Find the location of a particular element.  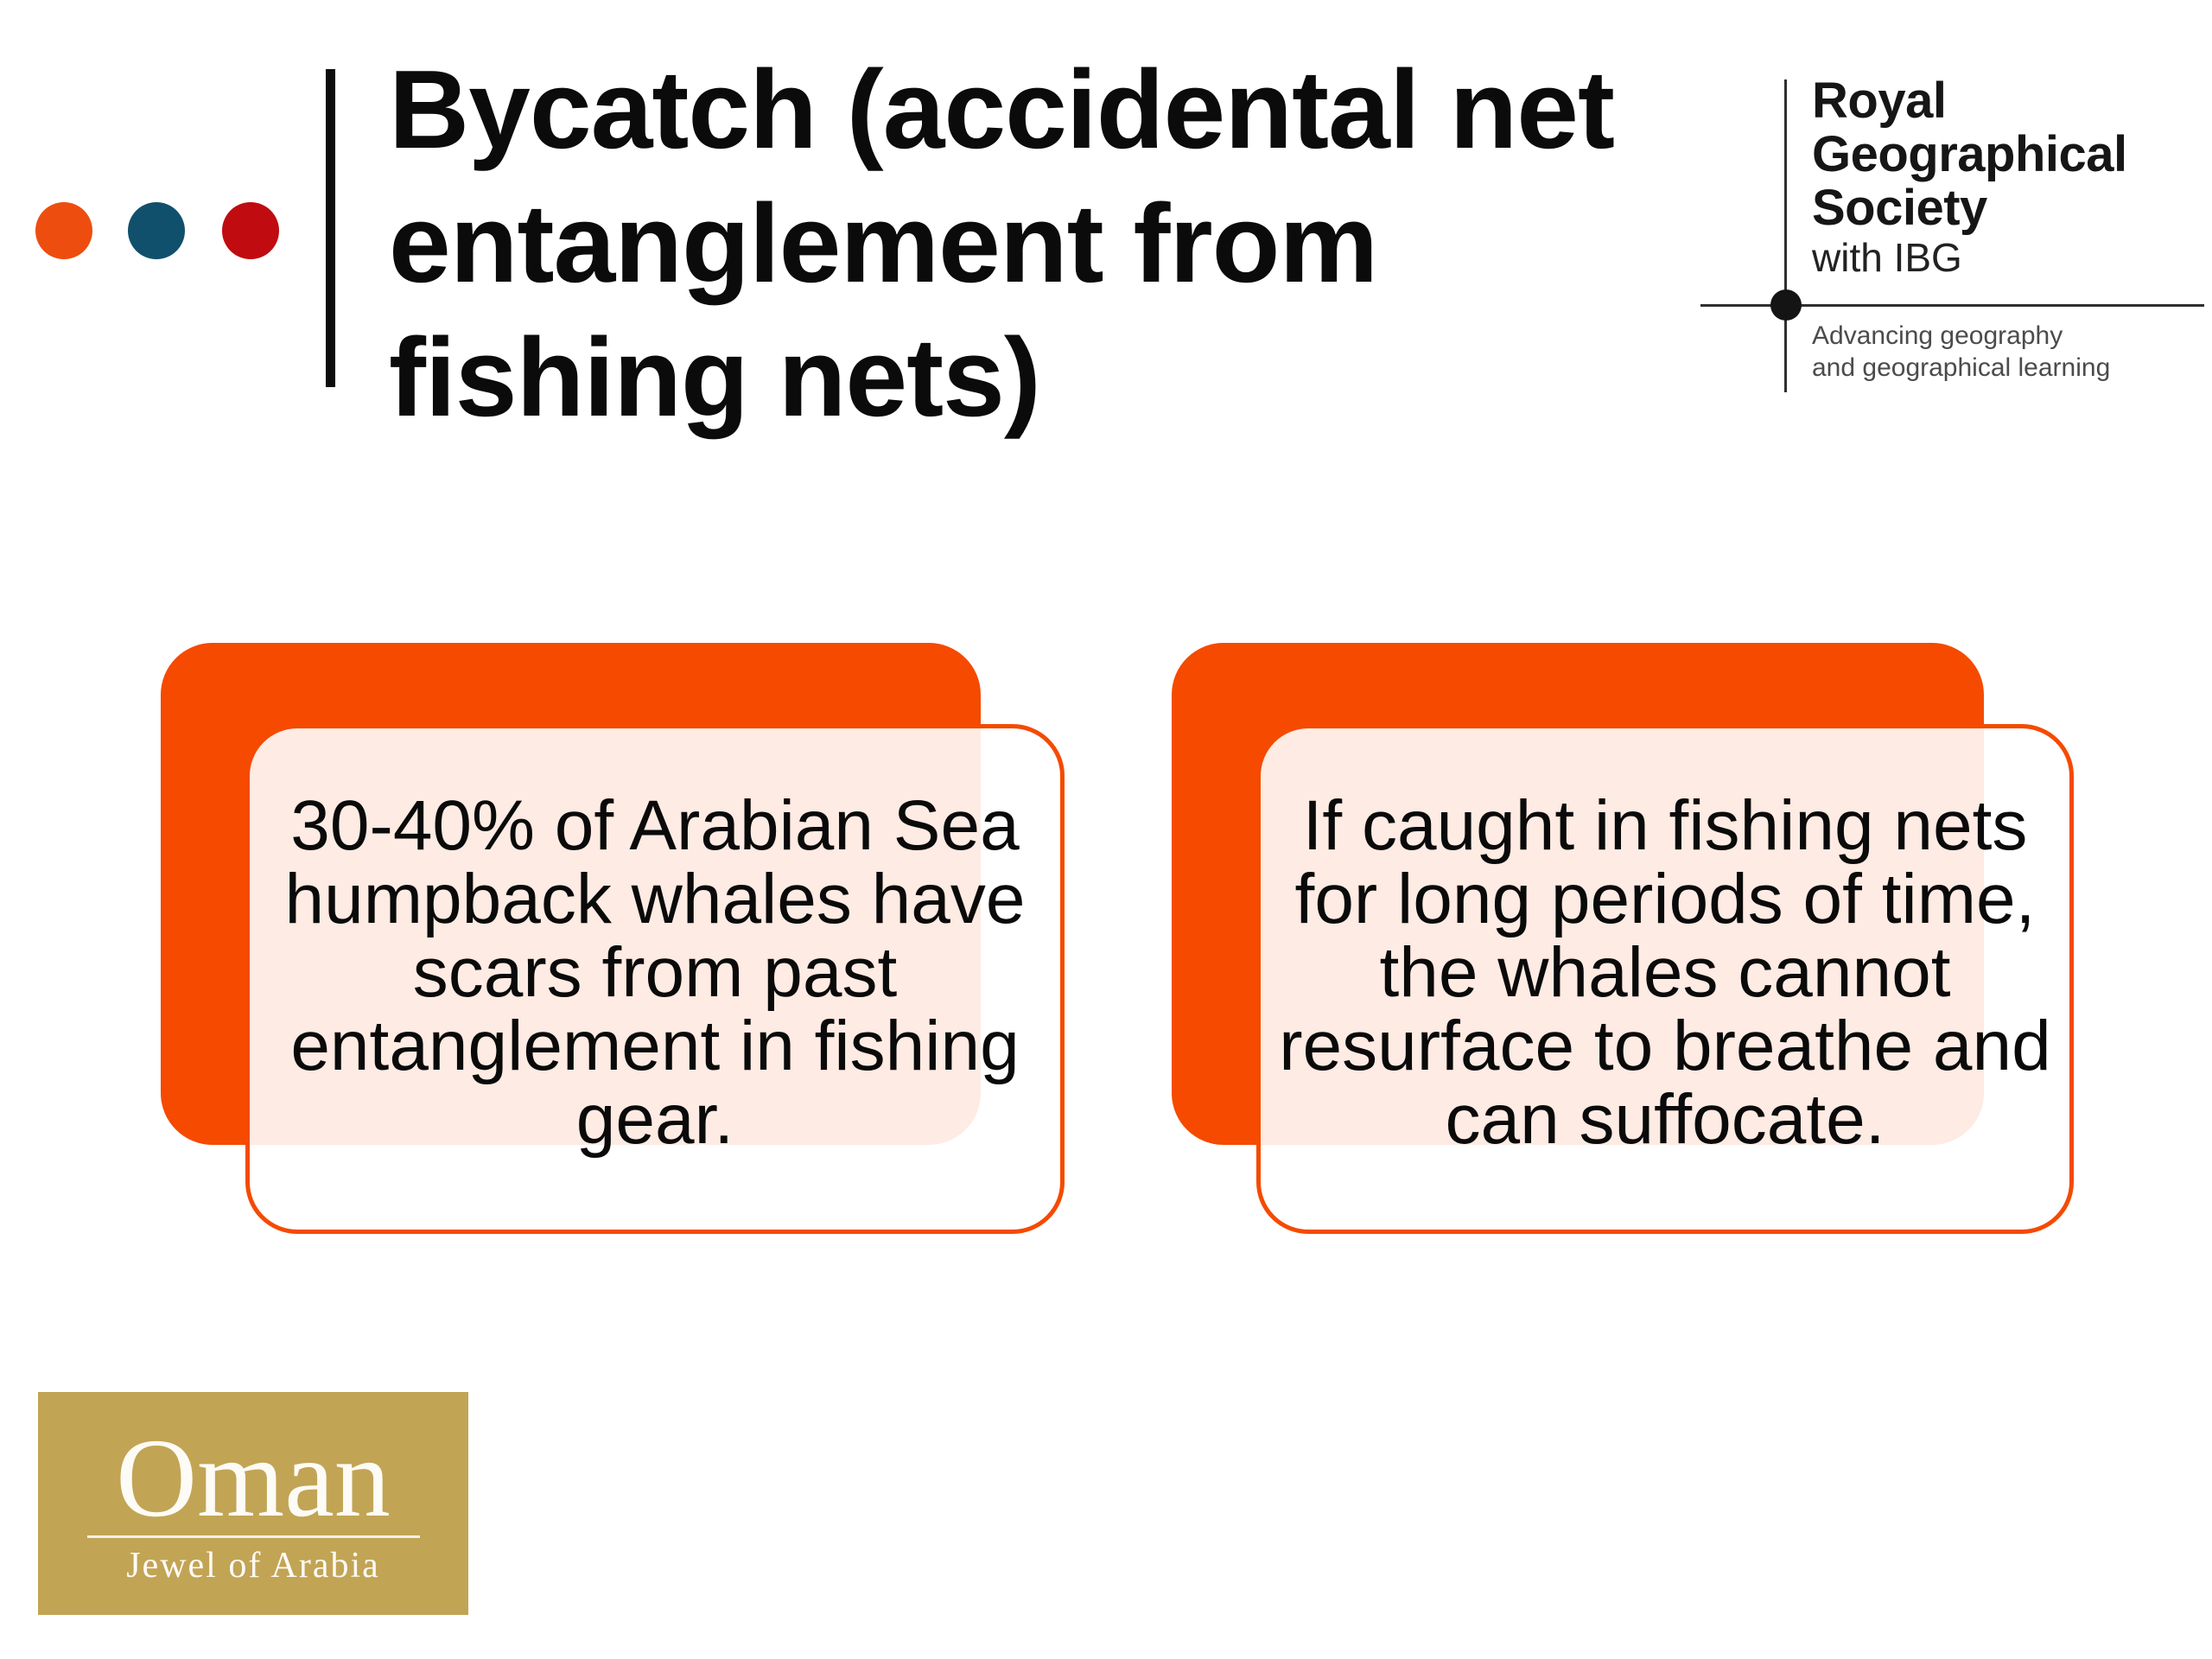

rgs-name: Royal Geographical Society is located at coordinates (1970, 154).